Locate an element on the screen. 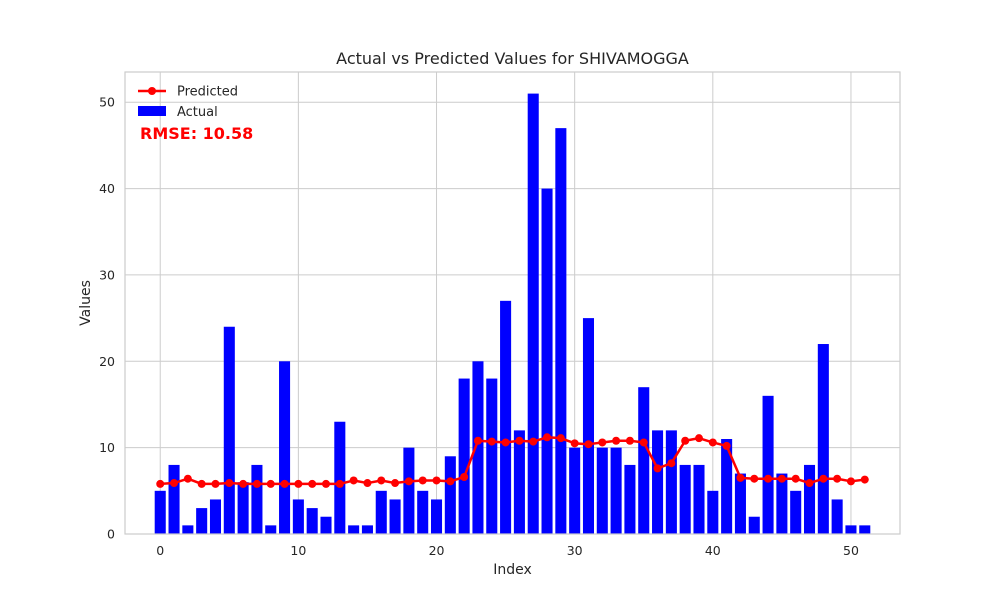 The width and height of the screenshot is (1000, 600). y-tick-label: 30 is located at coordinates (107, 274).